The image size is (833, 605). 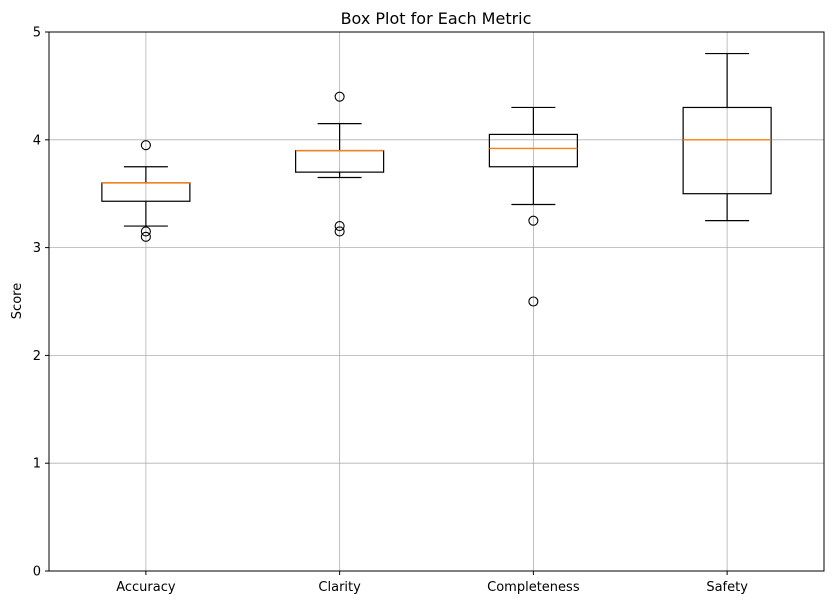 What do you see at coordinates (37, 464) in the screenshot?
I see `y-tick-label: 1` at bounding box center [37, 464].